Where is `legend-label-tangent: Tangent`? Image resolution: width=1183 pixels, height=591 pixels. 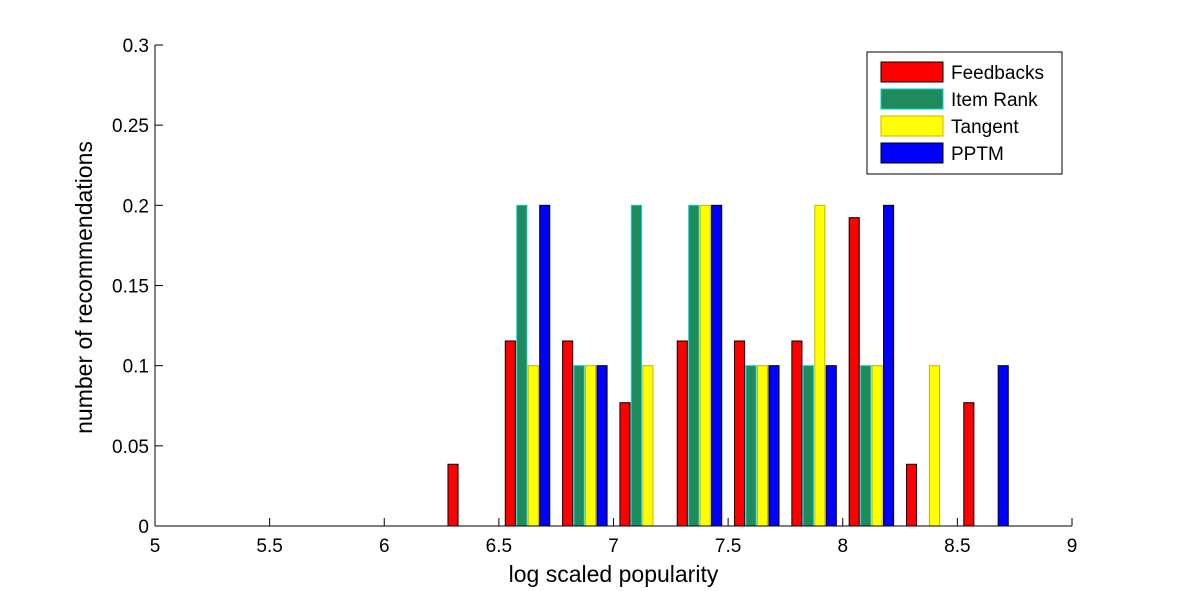
legend-label-tangent: Tangent is located at coordinates (985, 127).